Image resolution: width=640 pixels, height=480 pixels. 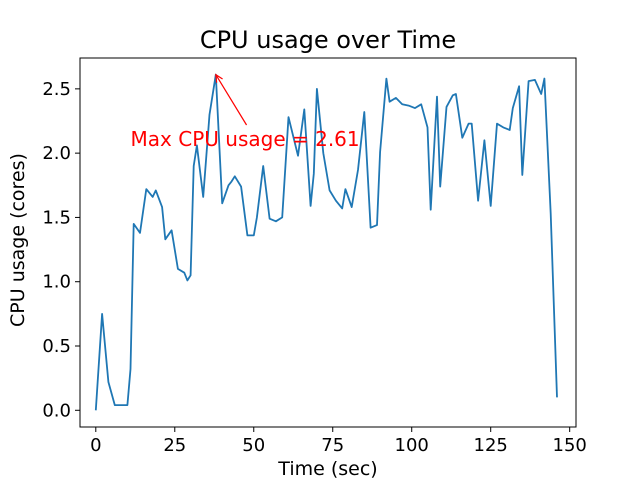 What do you see at coordinates (18, 240) in the screenshot?
I see `y-axis-label: CPU usage (cores)` at bounding box center [18, 240].